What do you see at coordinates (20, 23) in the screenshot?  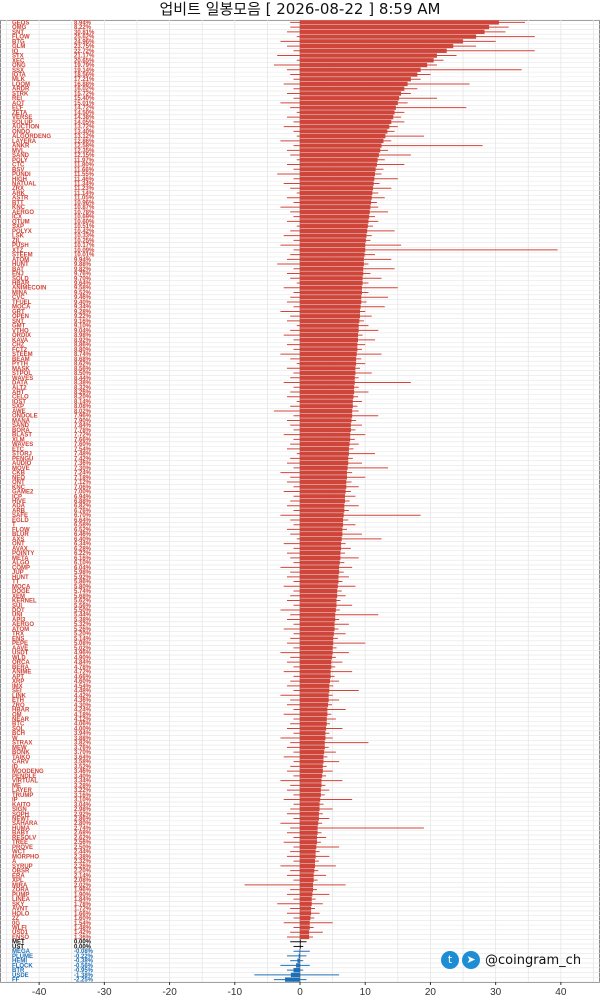 I see `ticker-label: GEOS` at bounding box center [20, 23].